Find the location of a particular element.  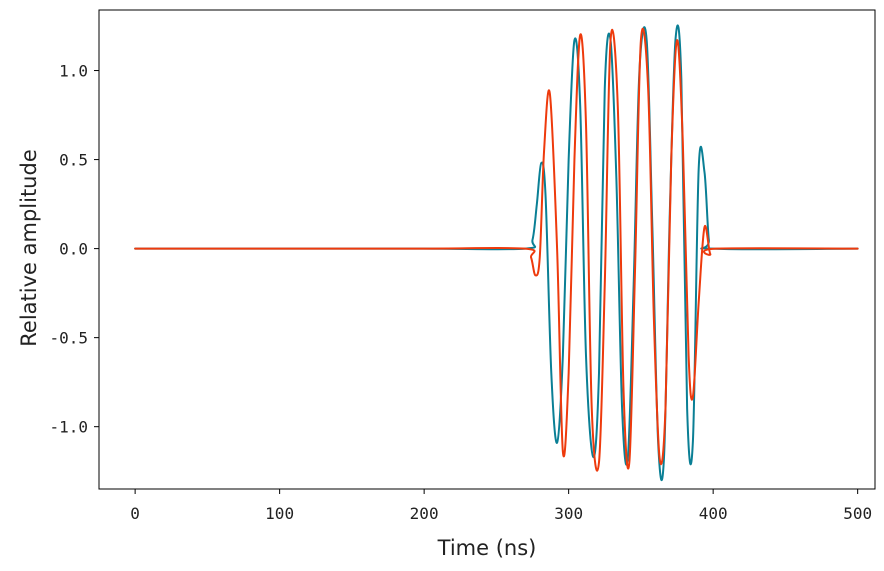

y-axis: 1.0 0.5 0.0 -0.5 -1.0 is located at coordinates (74, 249).